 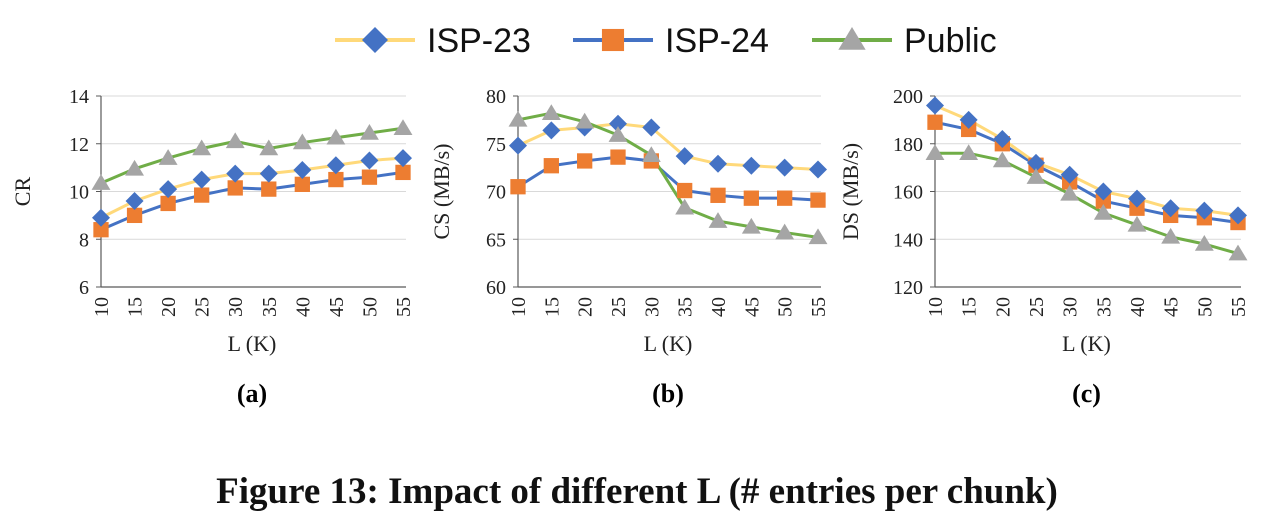 What do you see at coordinates (441, 192) in the screenshot?
I see `y-axis-label: CS (MB/s)` at bounding box center [441, 192].